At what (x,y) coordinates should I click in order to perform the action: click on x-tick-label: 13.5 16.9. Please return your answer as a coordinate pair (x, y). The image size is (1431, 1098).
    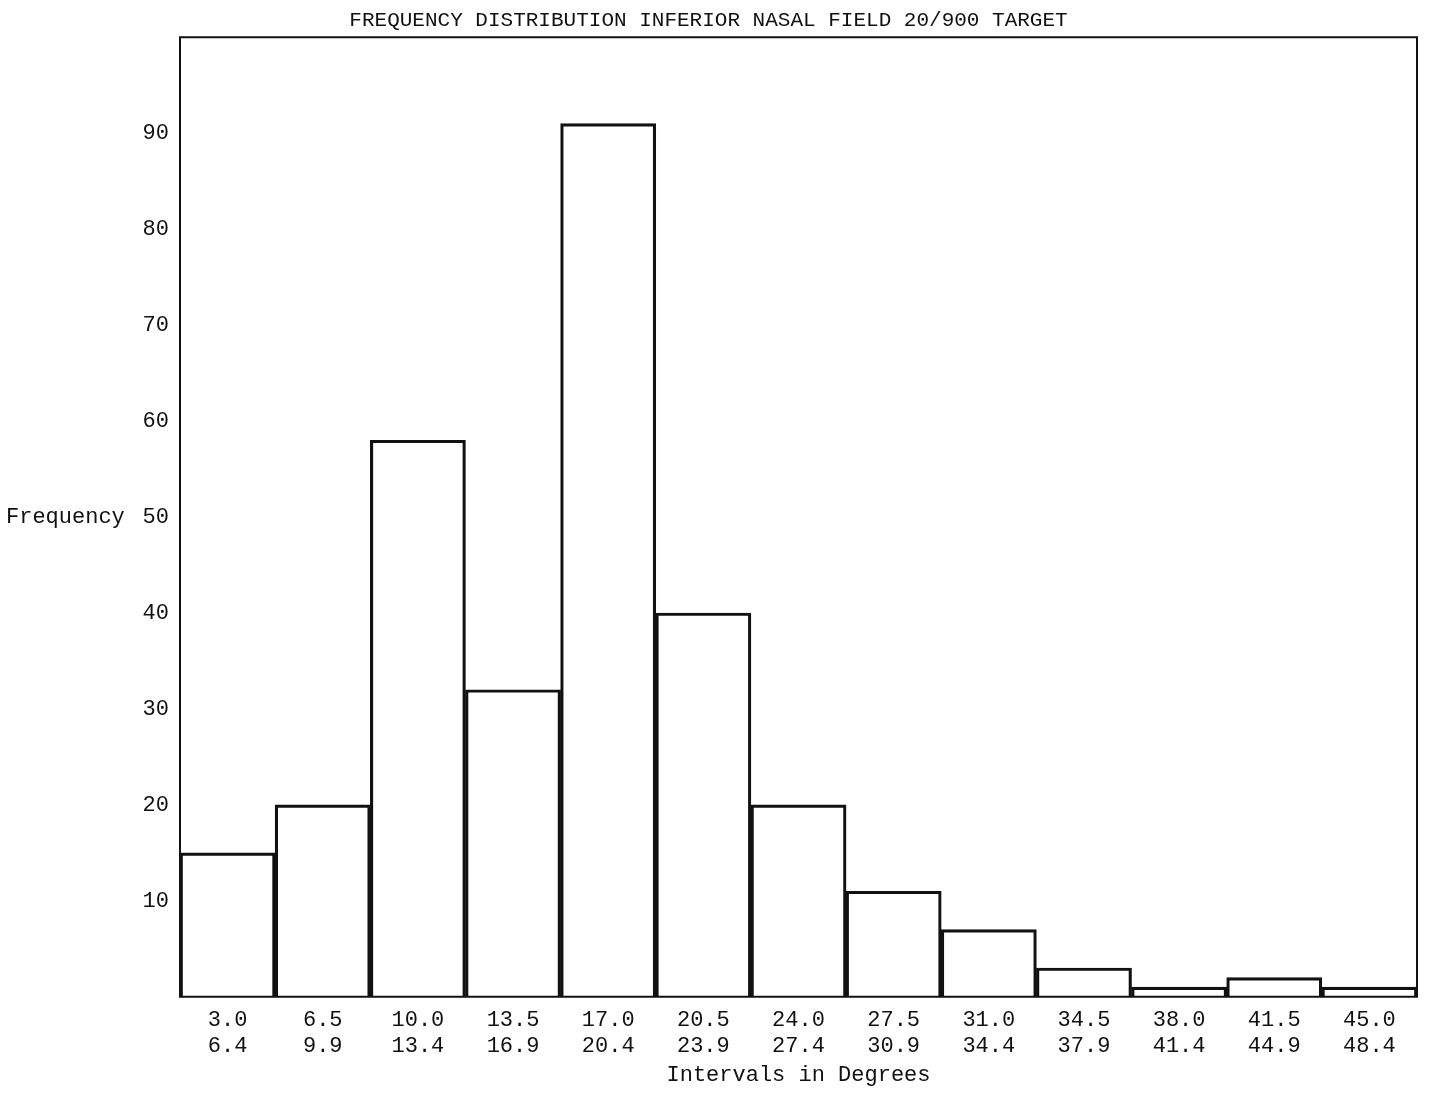
    Looking at the image, I should click on (513, 1033).